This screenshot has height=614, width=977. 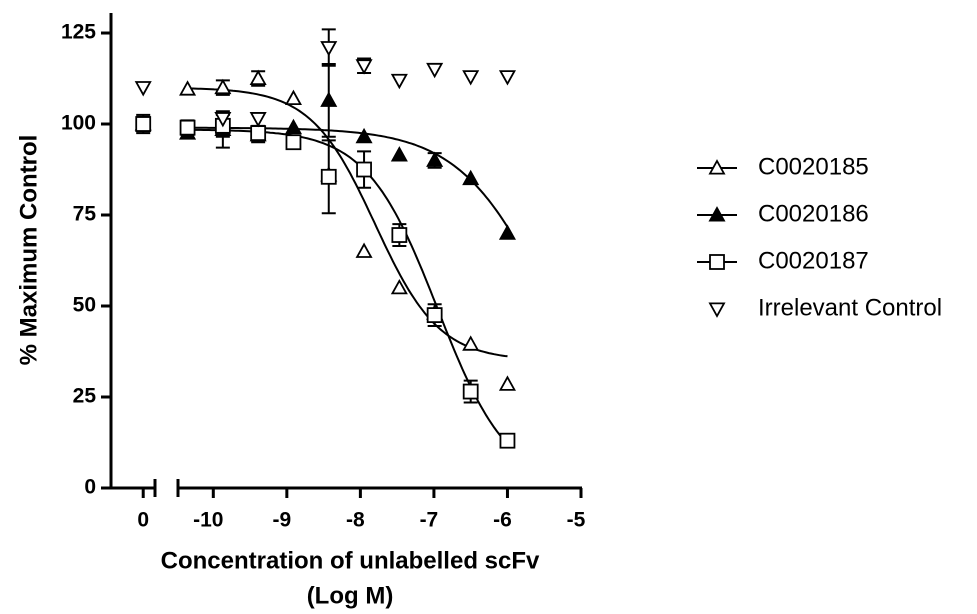 I want to click on x-tick-label: -7, so click(x=429, y=520).